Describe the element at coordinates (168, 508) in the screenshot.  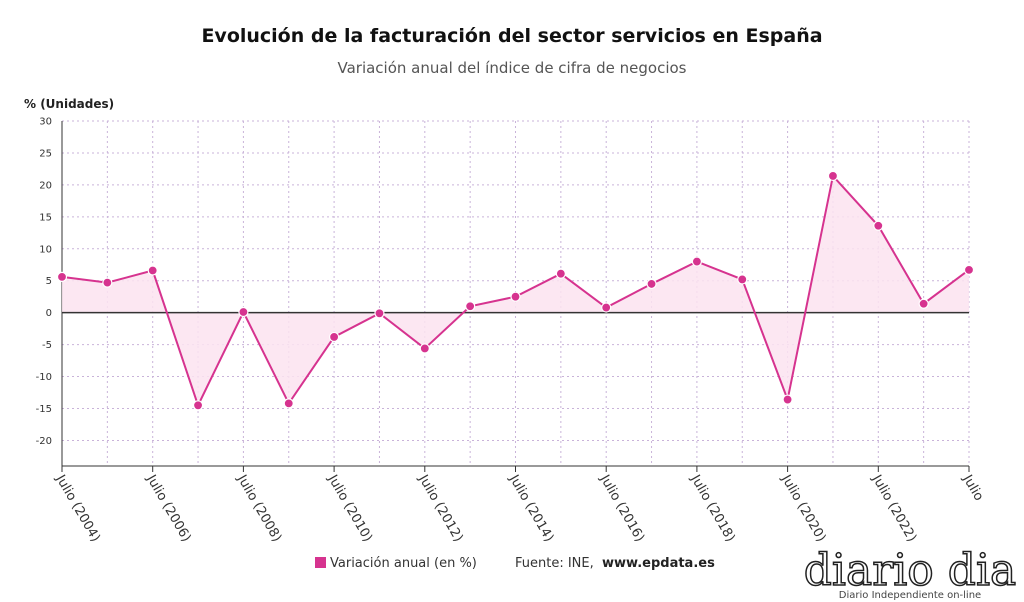
I see `x-tick-label: Julio (2006)` at that location.